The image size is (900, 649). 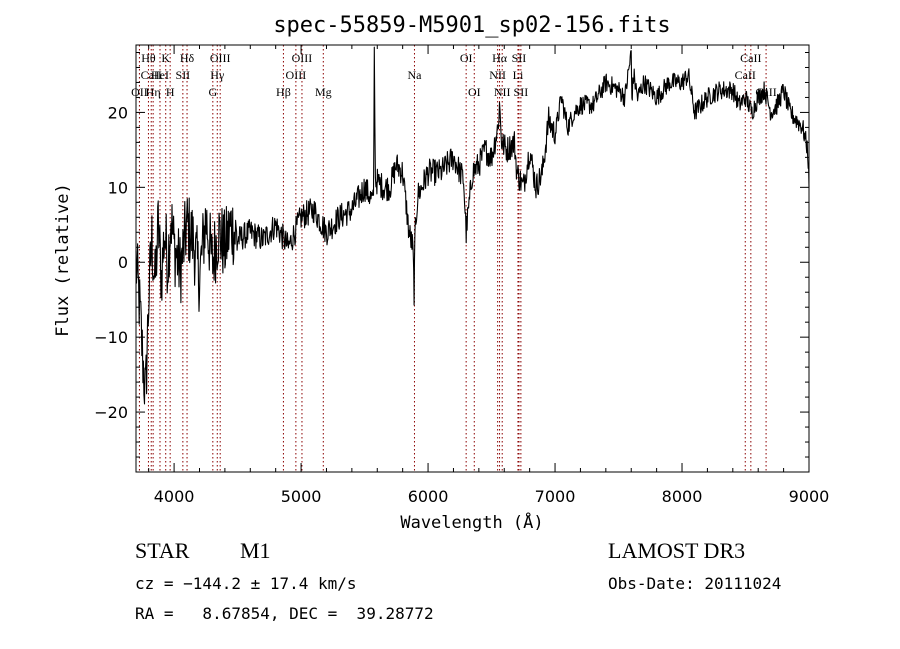 What do you see at coordinates (471, 522) in the screenshot?
I see `x-axis-label: Wavelength (Å)` at bounding box center [471, 522].